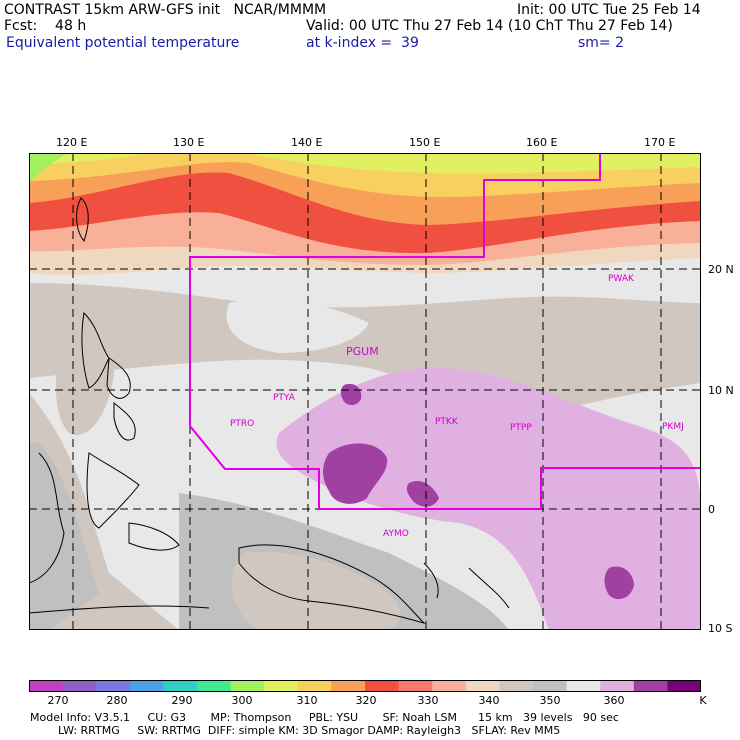 This screenshot has height=740, width=740. Describe the element at coordinates (720, 628) in the screenshot. I see `lat-label-10s: 10 S` at that location.